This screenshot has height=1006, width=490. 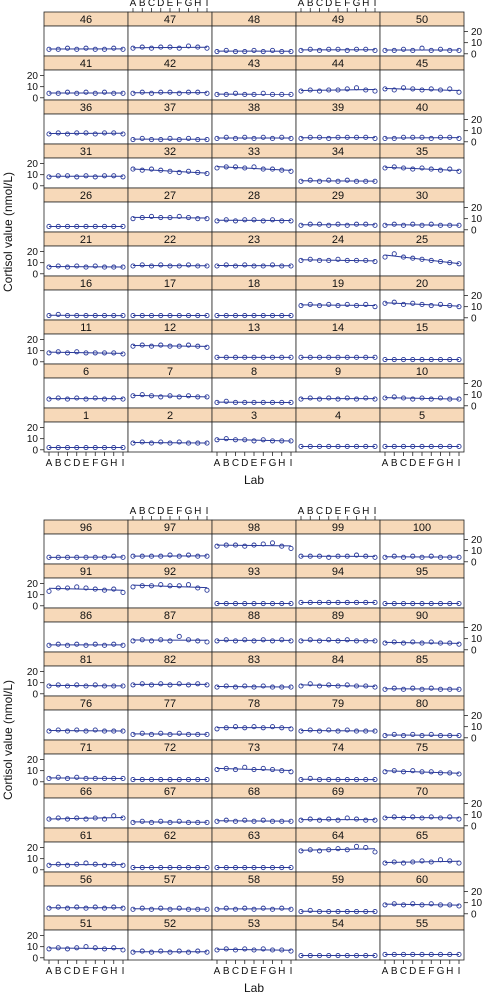 What do you see at coordinates (273, 971) in the screenshot?
I see `x-tick-label: G` at bounding box center [273, 971].